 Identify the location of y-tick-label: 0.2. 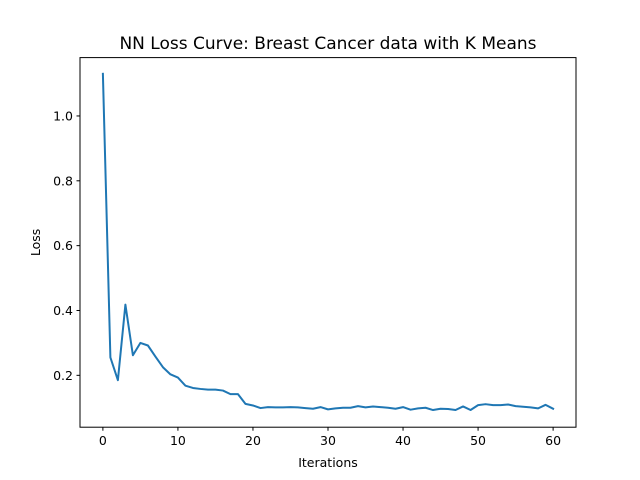
(63, 375).